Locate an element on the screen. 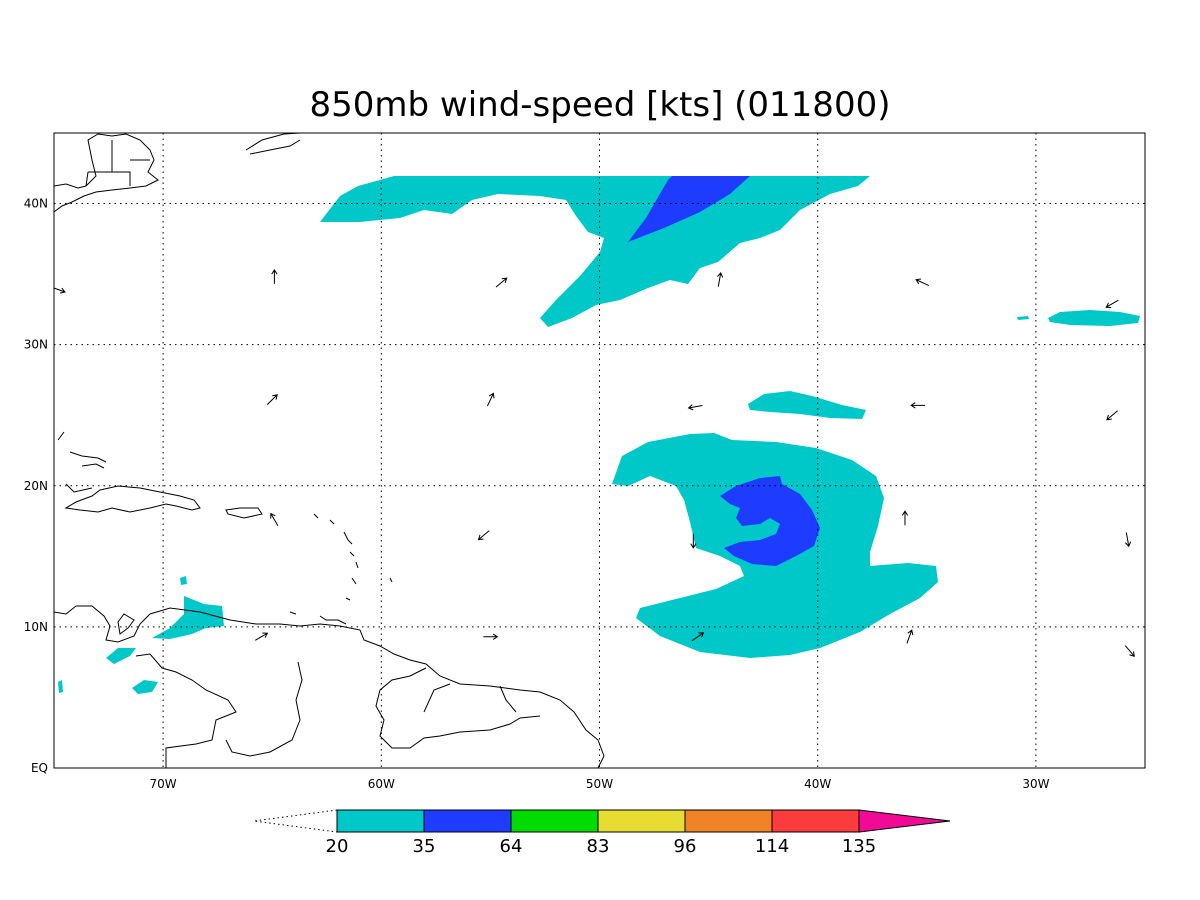 The image size is (1200, 900). wind-contour-jet-core is located at coordinates (689, 209).